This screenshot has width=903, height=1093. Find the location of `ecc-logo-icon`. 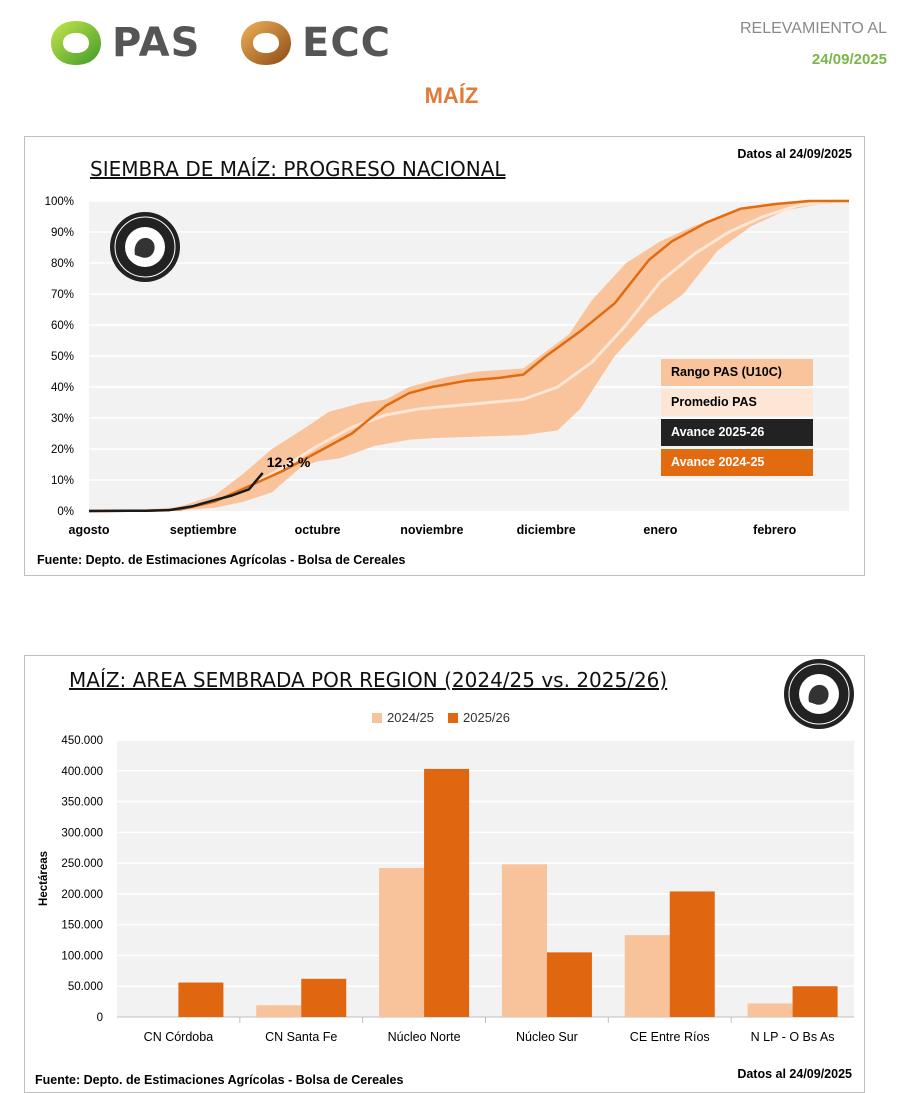

ecc-logo-icon is located at coordinates (266, 43).